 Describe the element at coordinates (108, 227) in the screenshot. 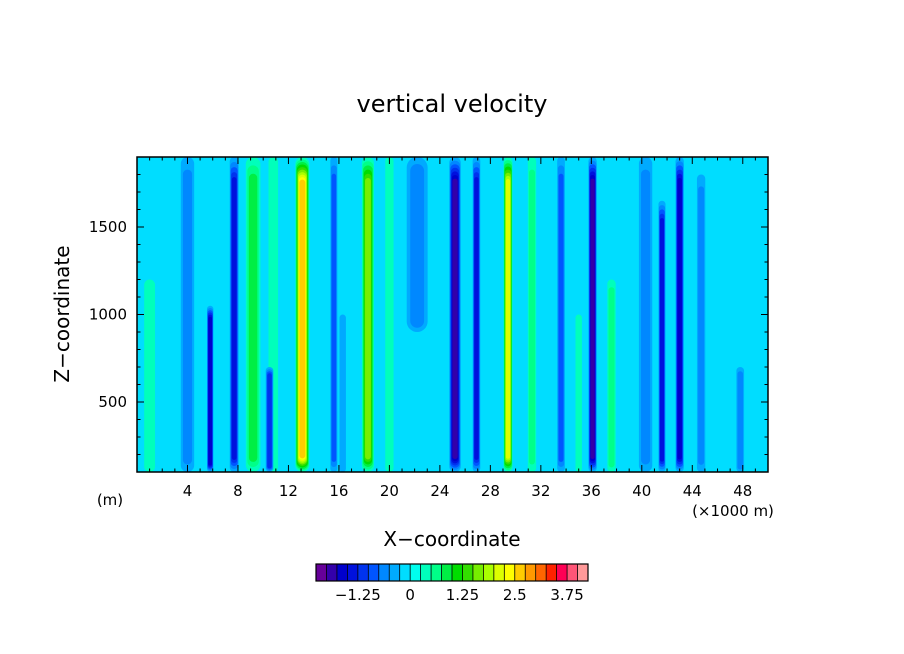

I see `y-tick-label: 1500` at that location.